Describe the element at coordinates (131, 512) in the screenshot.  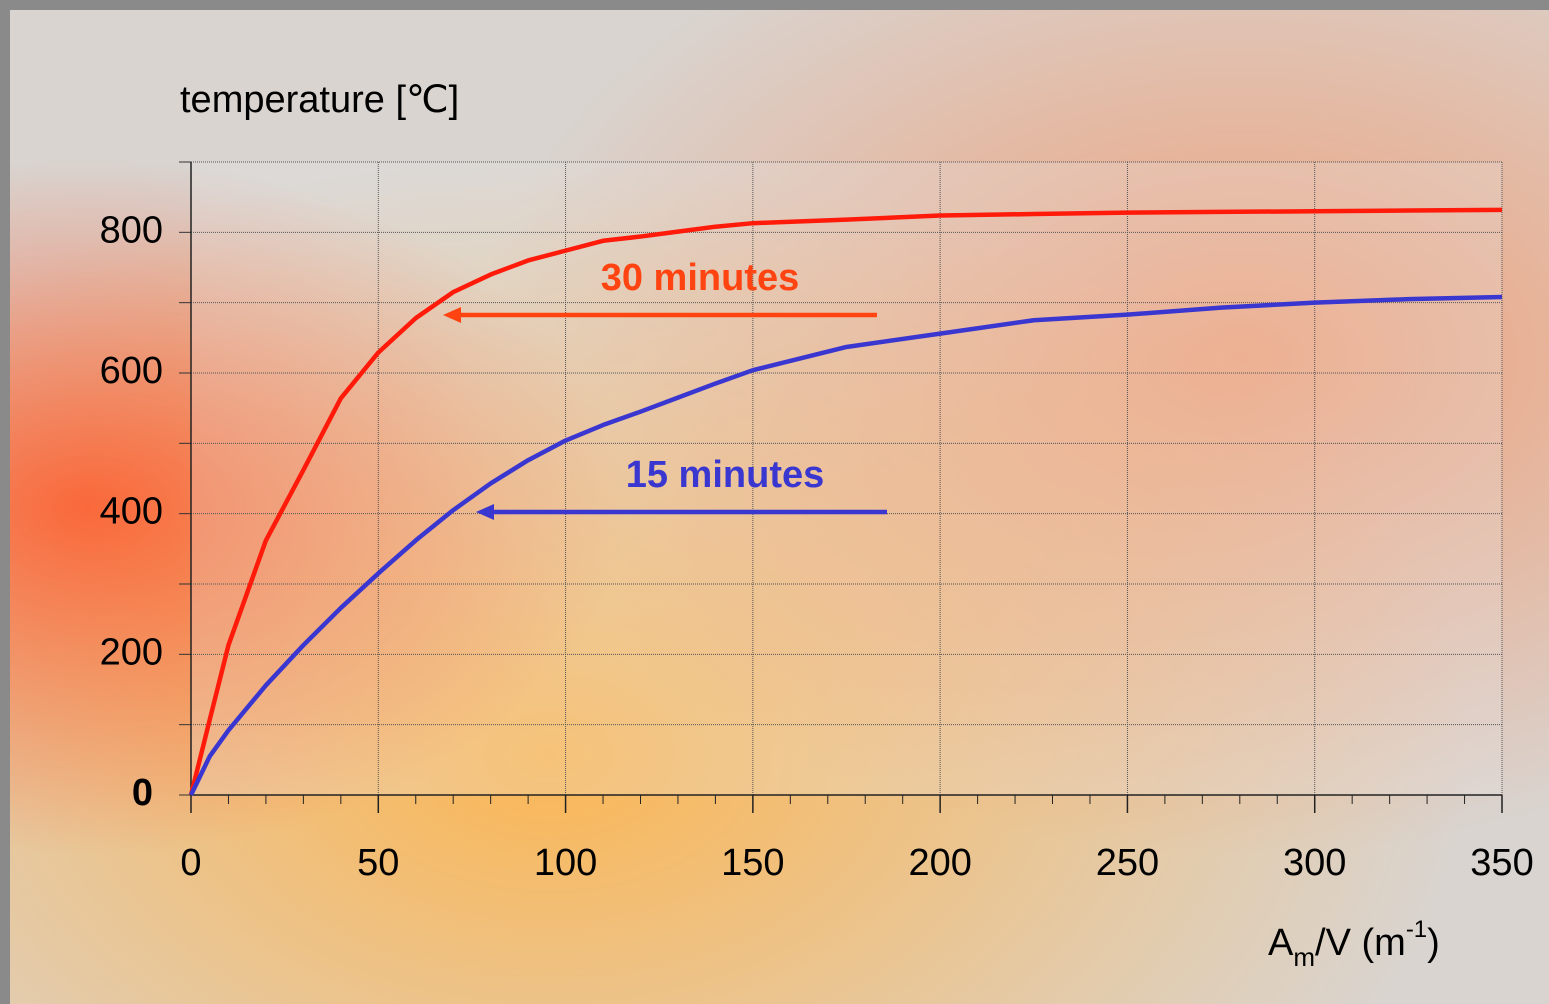
I see `y-tick-label: 400` at that location.